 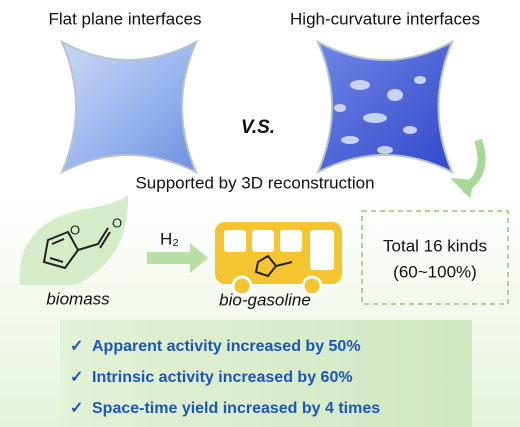 What do you see at coordinates (124, 18) in the screenshot?
I see `left-title: Flat plane interfaces` at bounding box center [124, 18].